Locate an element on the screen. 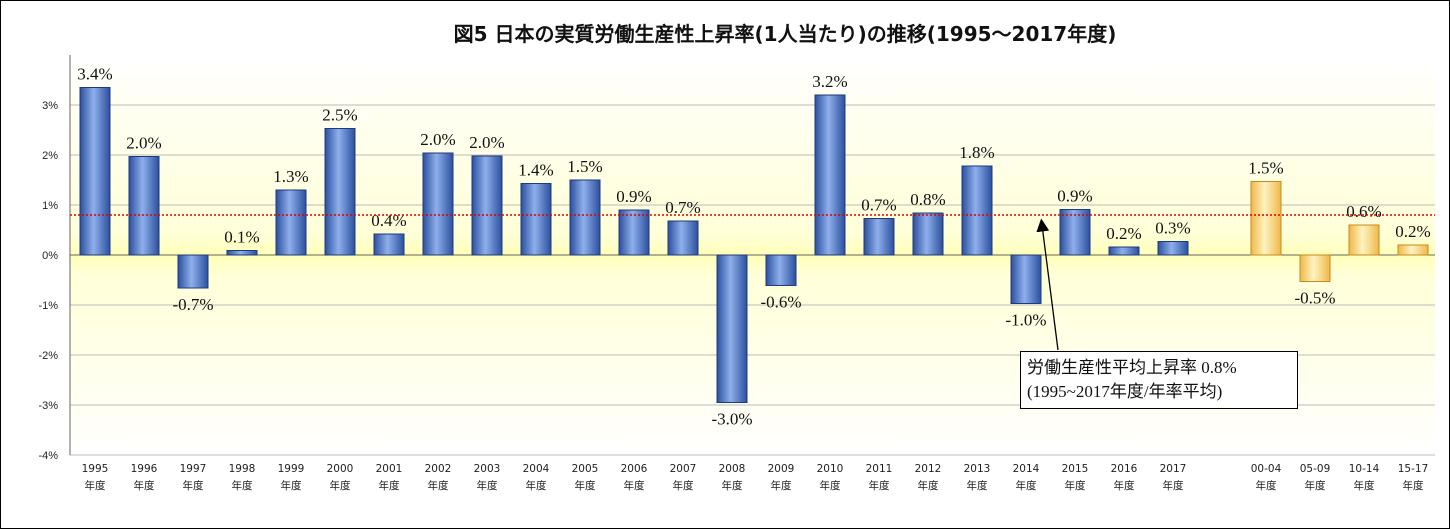 This screenshot has width=1450, height=529. annual-data-label: 0.7% is located at coordinates (682, 207).